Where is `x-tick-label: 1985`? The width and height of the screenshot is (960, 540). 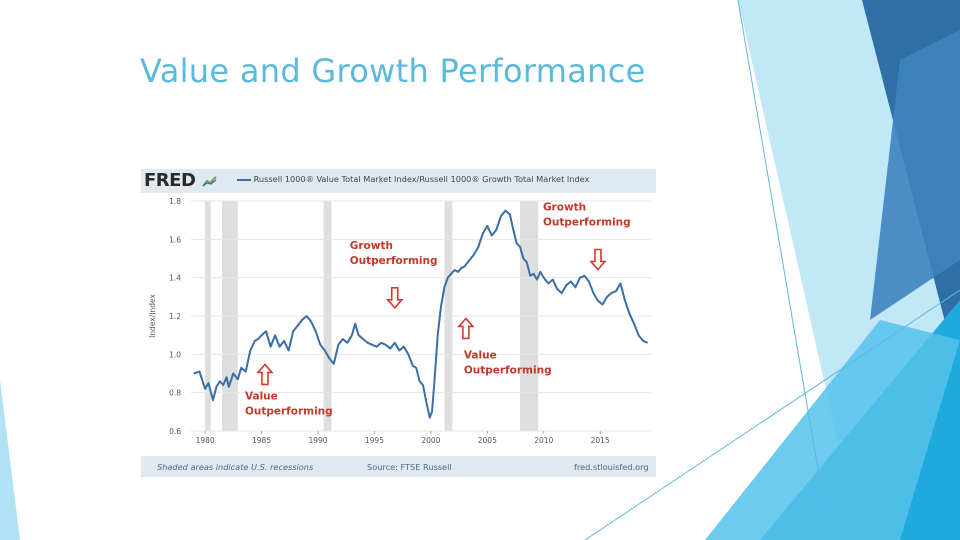 x-tick-label: 1985 is located at coordinates (261, 440).